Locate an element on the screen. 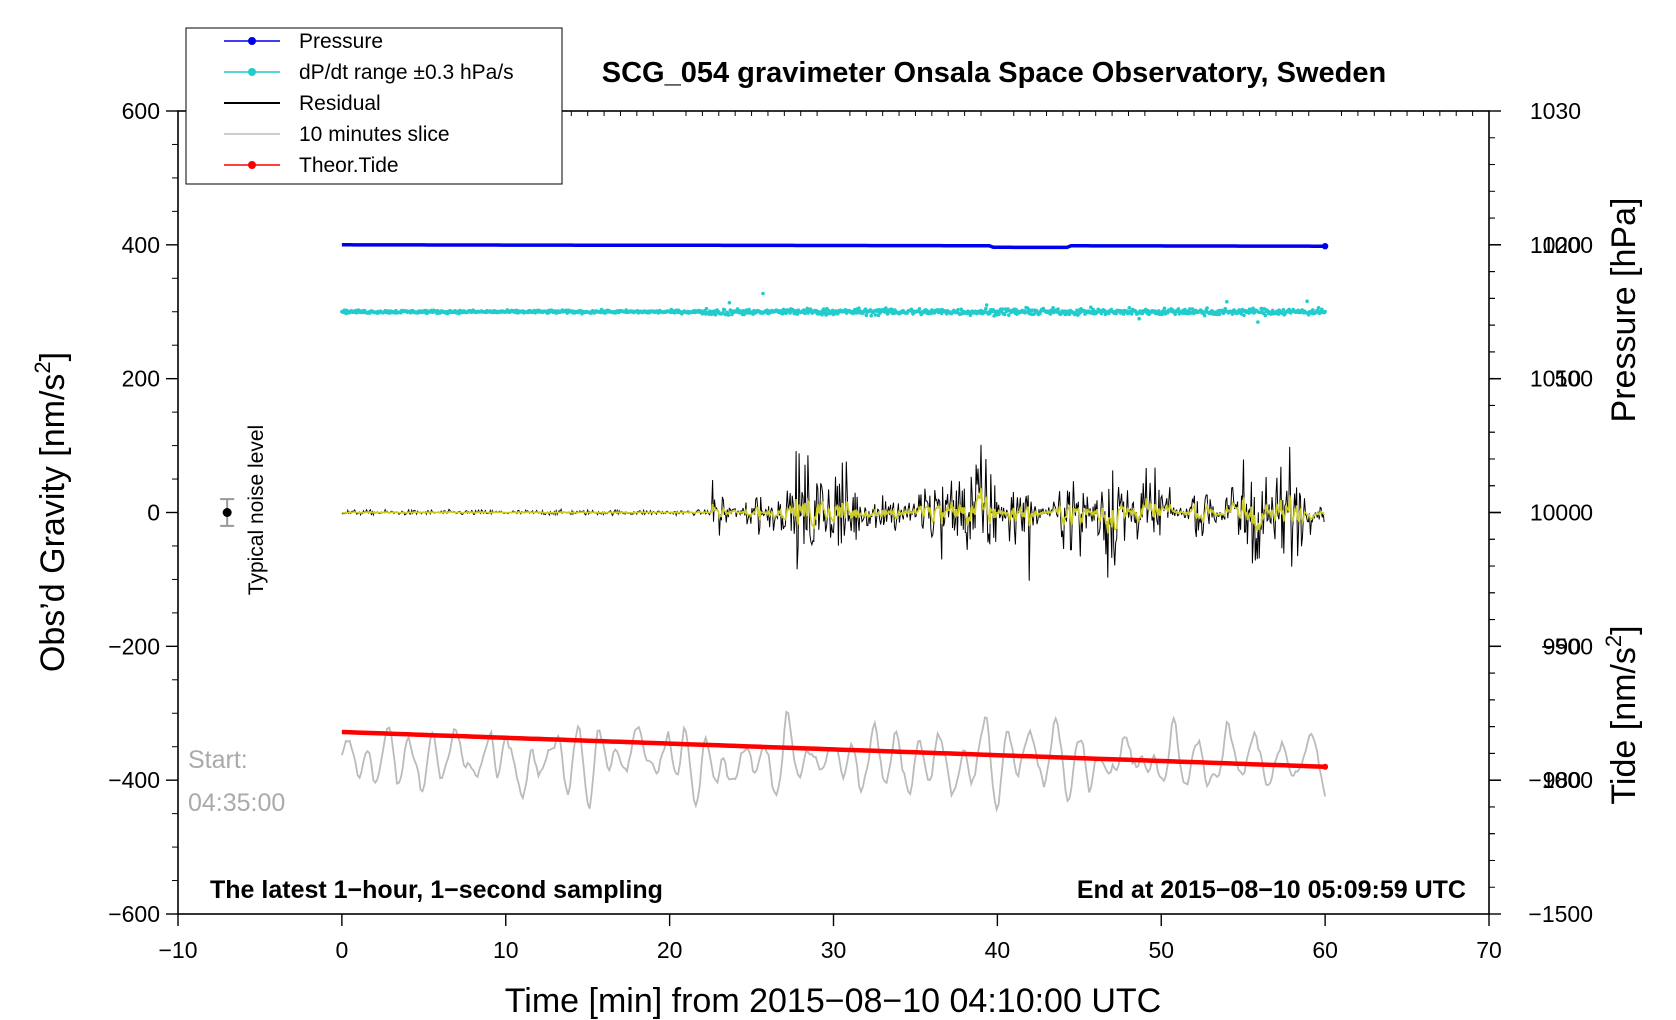  y-pressure-tick-label: 1000 is located at coordinates (1555, 513).